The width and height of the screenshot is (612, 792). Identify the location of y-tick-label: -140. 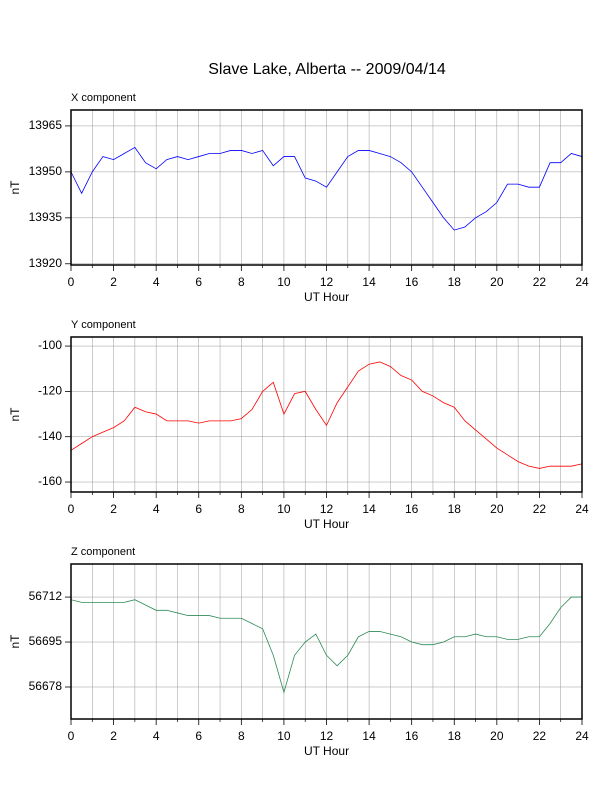
(50, 436).